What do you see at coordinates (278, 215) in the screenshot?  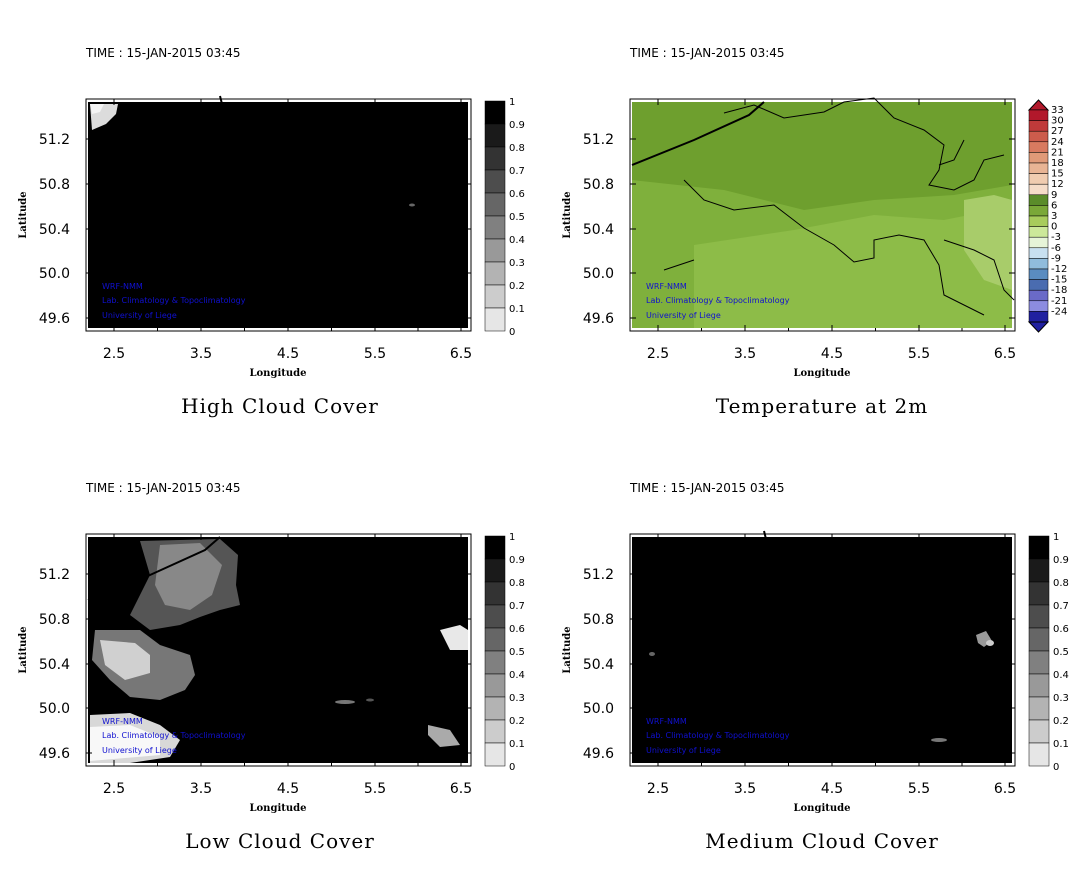 I see `cloud-field` at bounding box center [278, 215].